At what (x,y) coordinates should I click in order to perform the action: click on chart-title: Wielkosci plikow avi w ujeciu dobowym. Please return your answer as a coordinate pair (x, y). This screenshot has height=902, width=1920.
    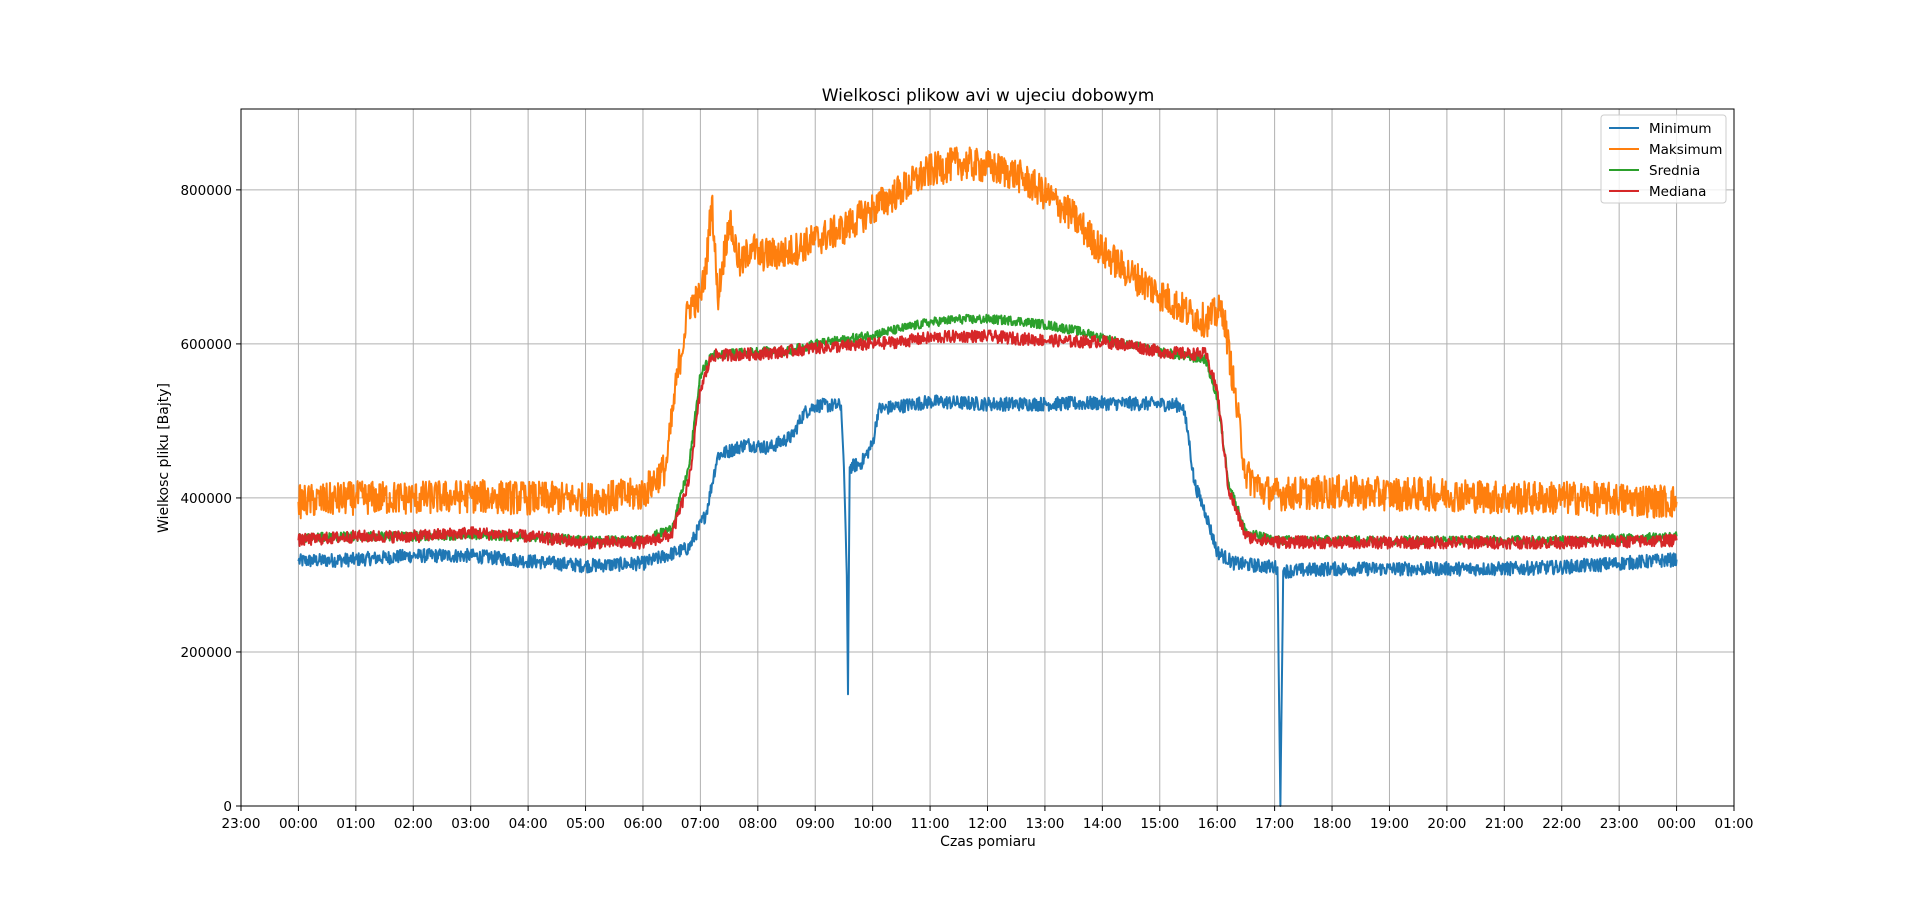
    Looking at the image, I should click on (988, 96).